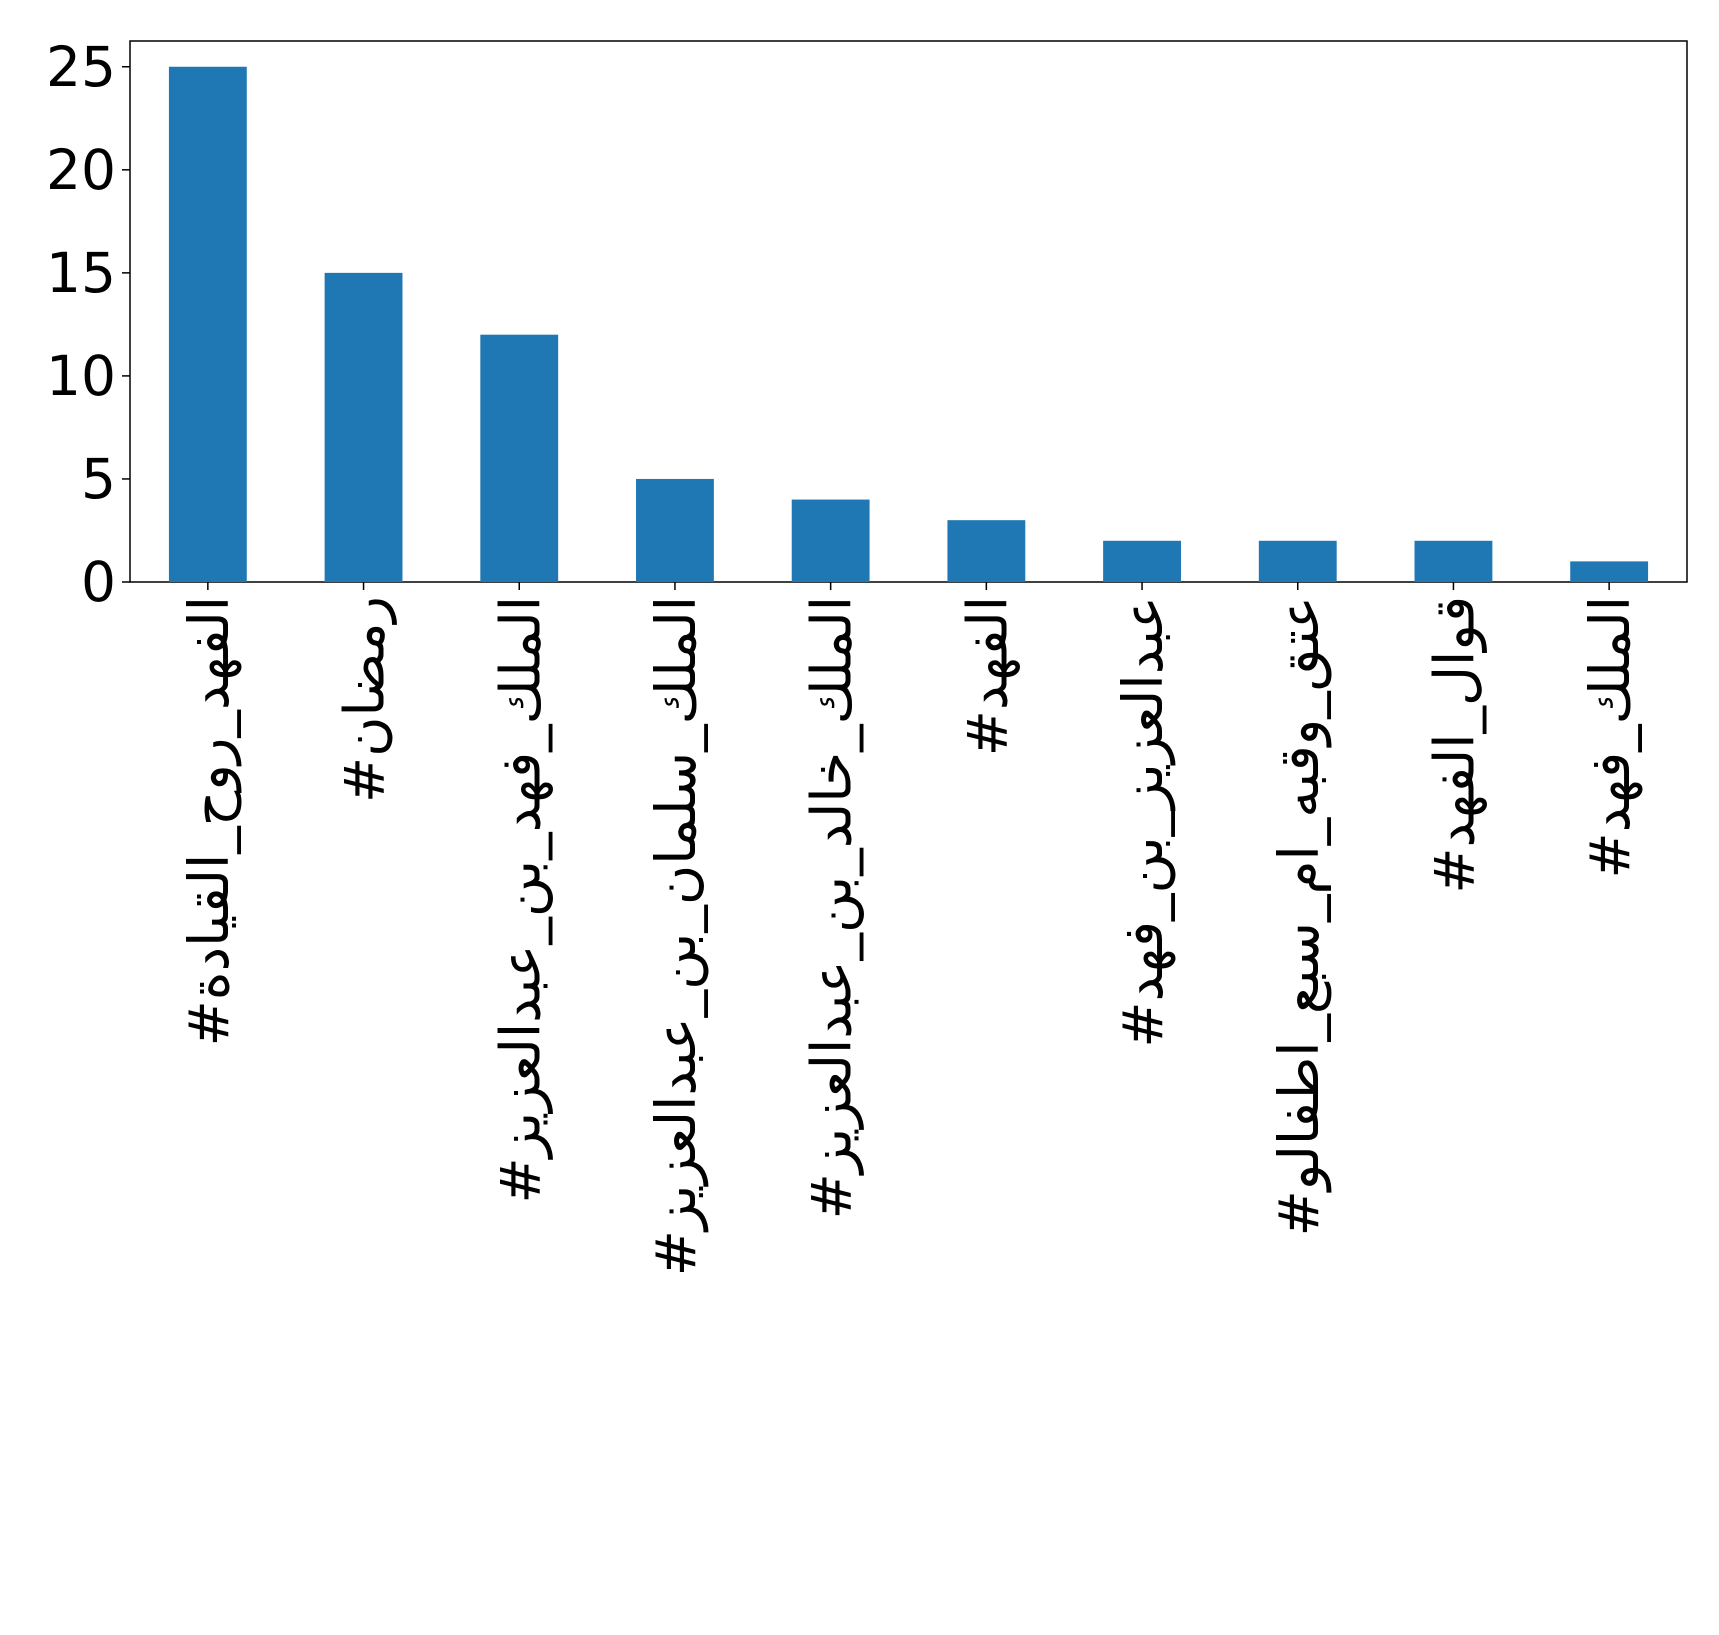 The height and width of the screenshot is (1635, 1719). I want to click on x-tick-label: #قوال_الفهد, so click(1454, 745).